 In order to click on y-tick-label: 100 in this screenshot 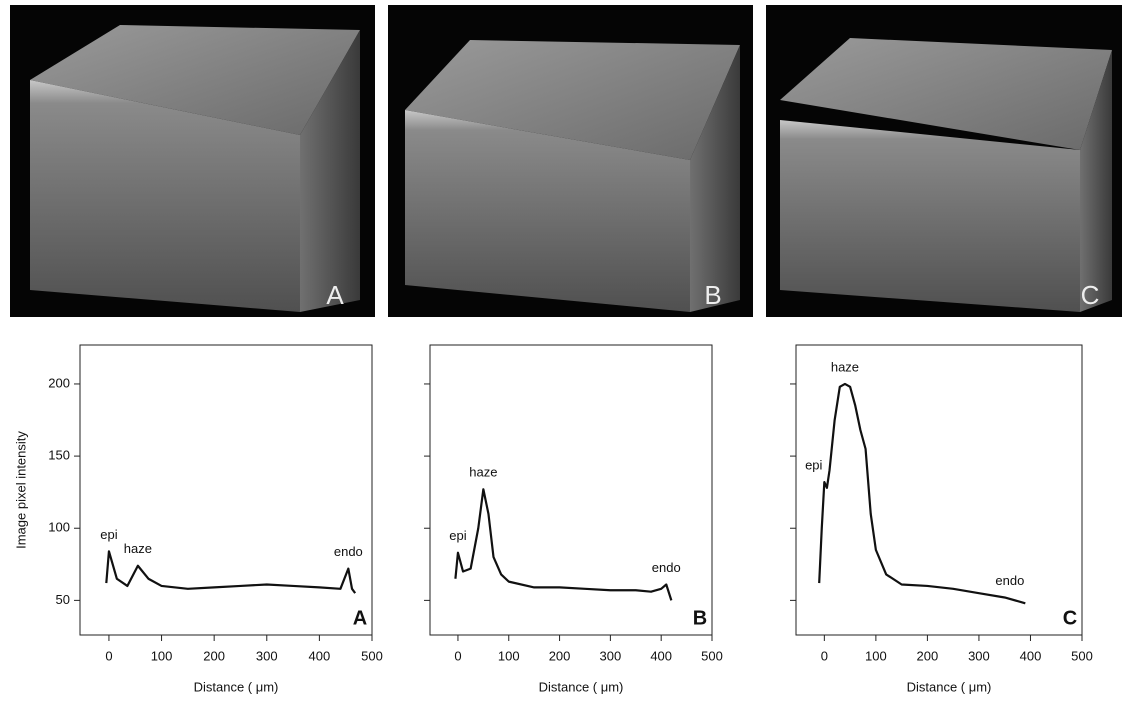, I will do `click(59, 527)`.